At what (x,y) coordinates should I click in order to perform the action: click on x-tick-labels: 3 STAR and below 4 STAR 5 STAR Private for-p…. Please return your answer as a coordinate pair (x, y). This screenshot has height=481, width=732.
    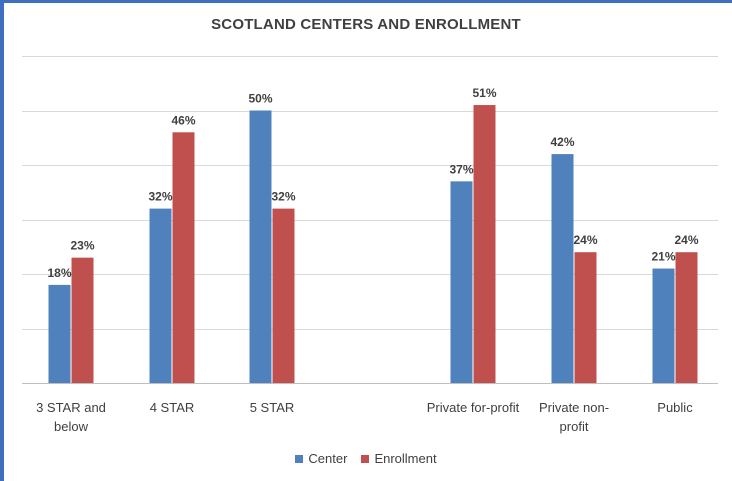
    Looking at the image, I should click on (364, 417).